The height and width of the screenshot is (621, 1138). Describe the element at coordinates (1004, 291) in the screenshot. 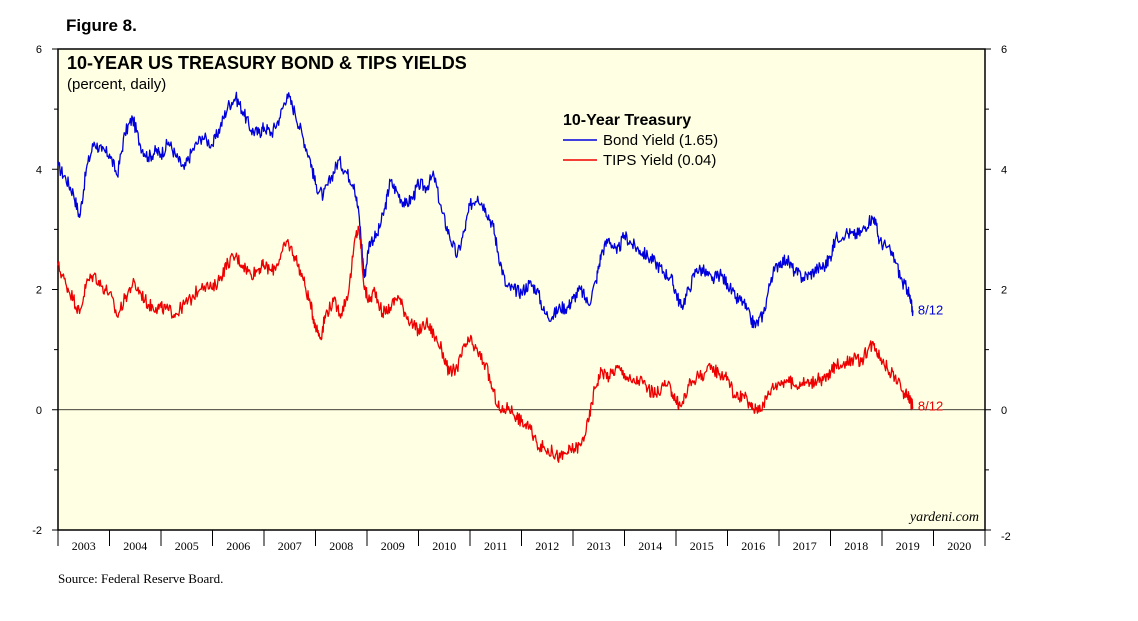

I see `y-tick-label-right: 2` at that location.